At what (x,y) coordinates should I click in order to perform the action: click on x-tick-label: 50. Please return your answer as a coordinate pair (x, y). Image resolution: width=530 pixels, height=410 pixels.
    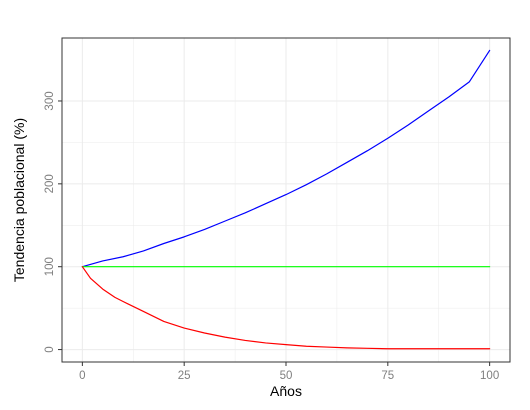
    Looking at the image, I should click on (286, 376).